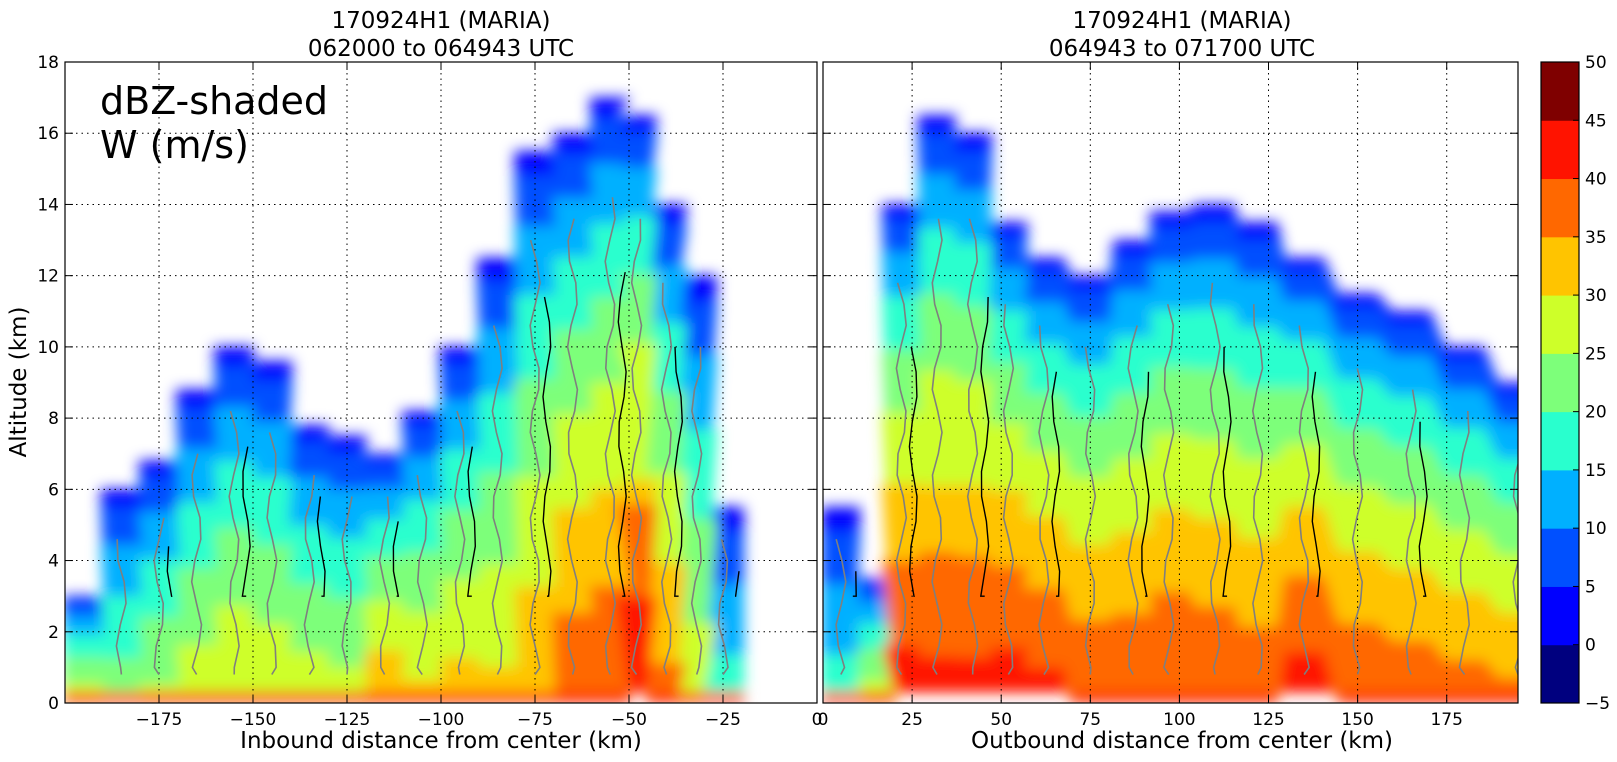 The width and height of the screenshot is (1617, 762). What do you see at coordinates (1596, 238) in the screenshot?
I see `colorbar-tick-label: 35` at bounding box center [1596, 238].